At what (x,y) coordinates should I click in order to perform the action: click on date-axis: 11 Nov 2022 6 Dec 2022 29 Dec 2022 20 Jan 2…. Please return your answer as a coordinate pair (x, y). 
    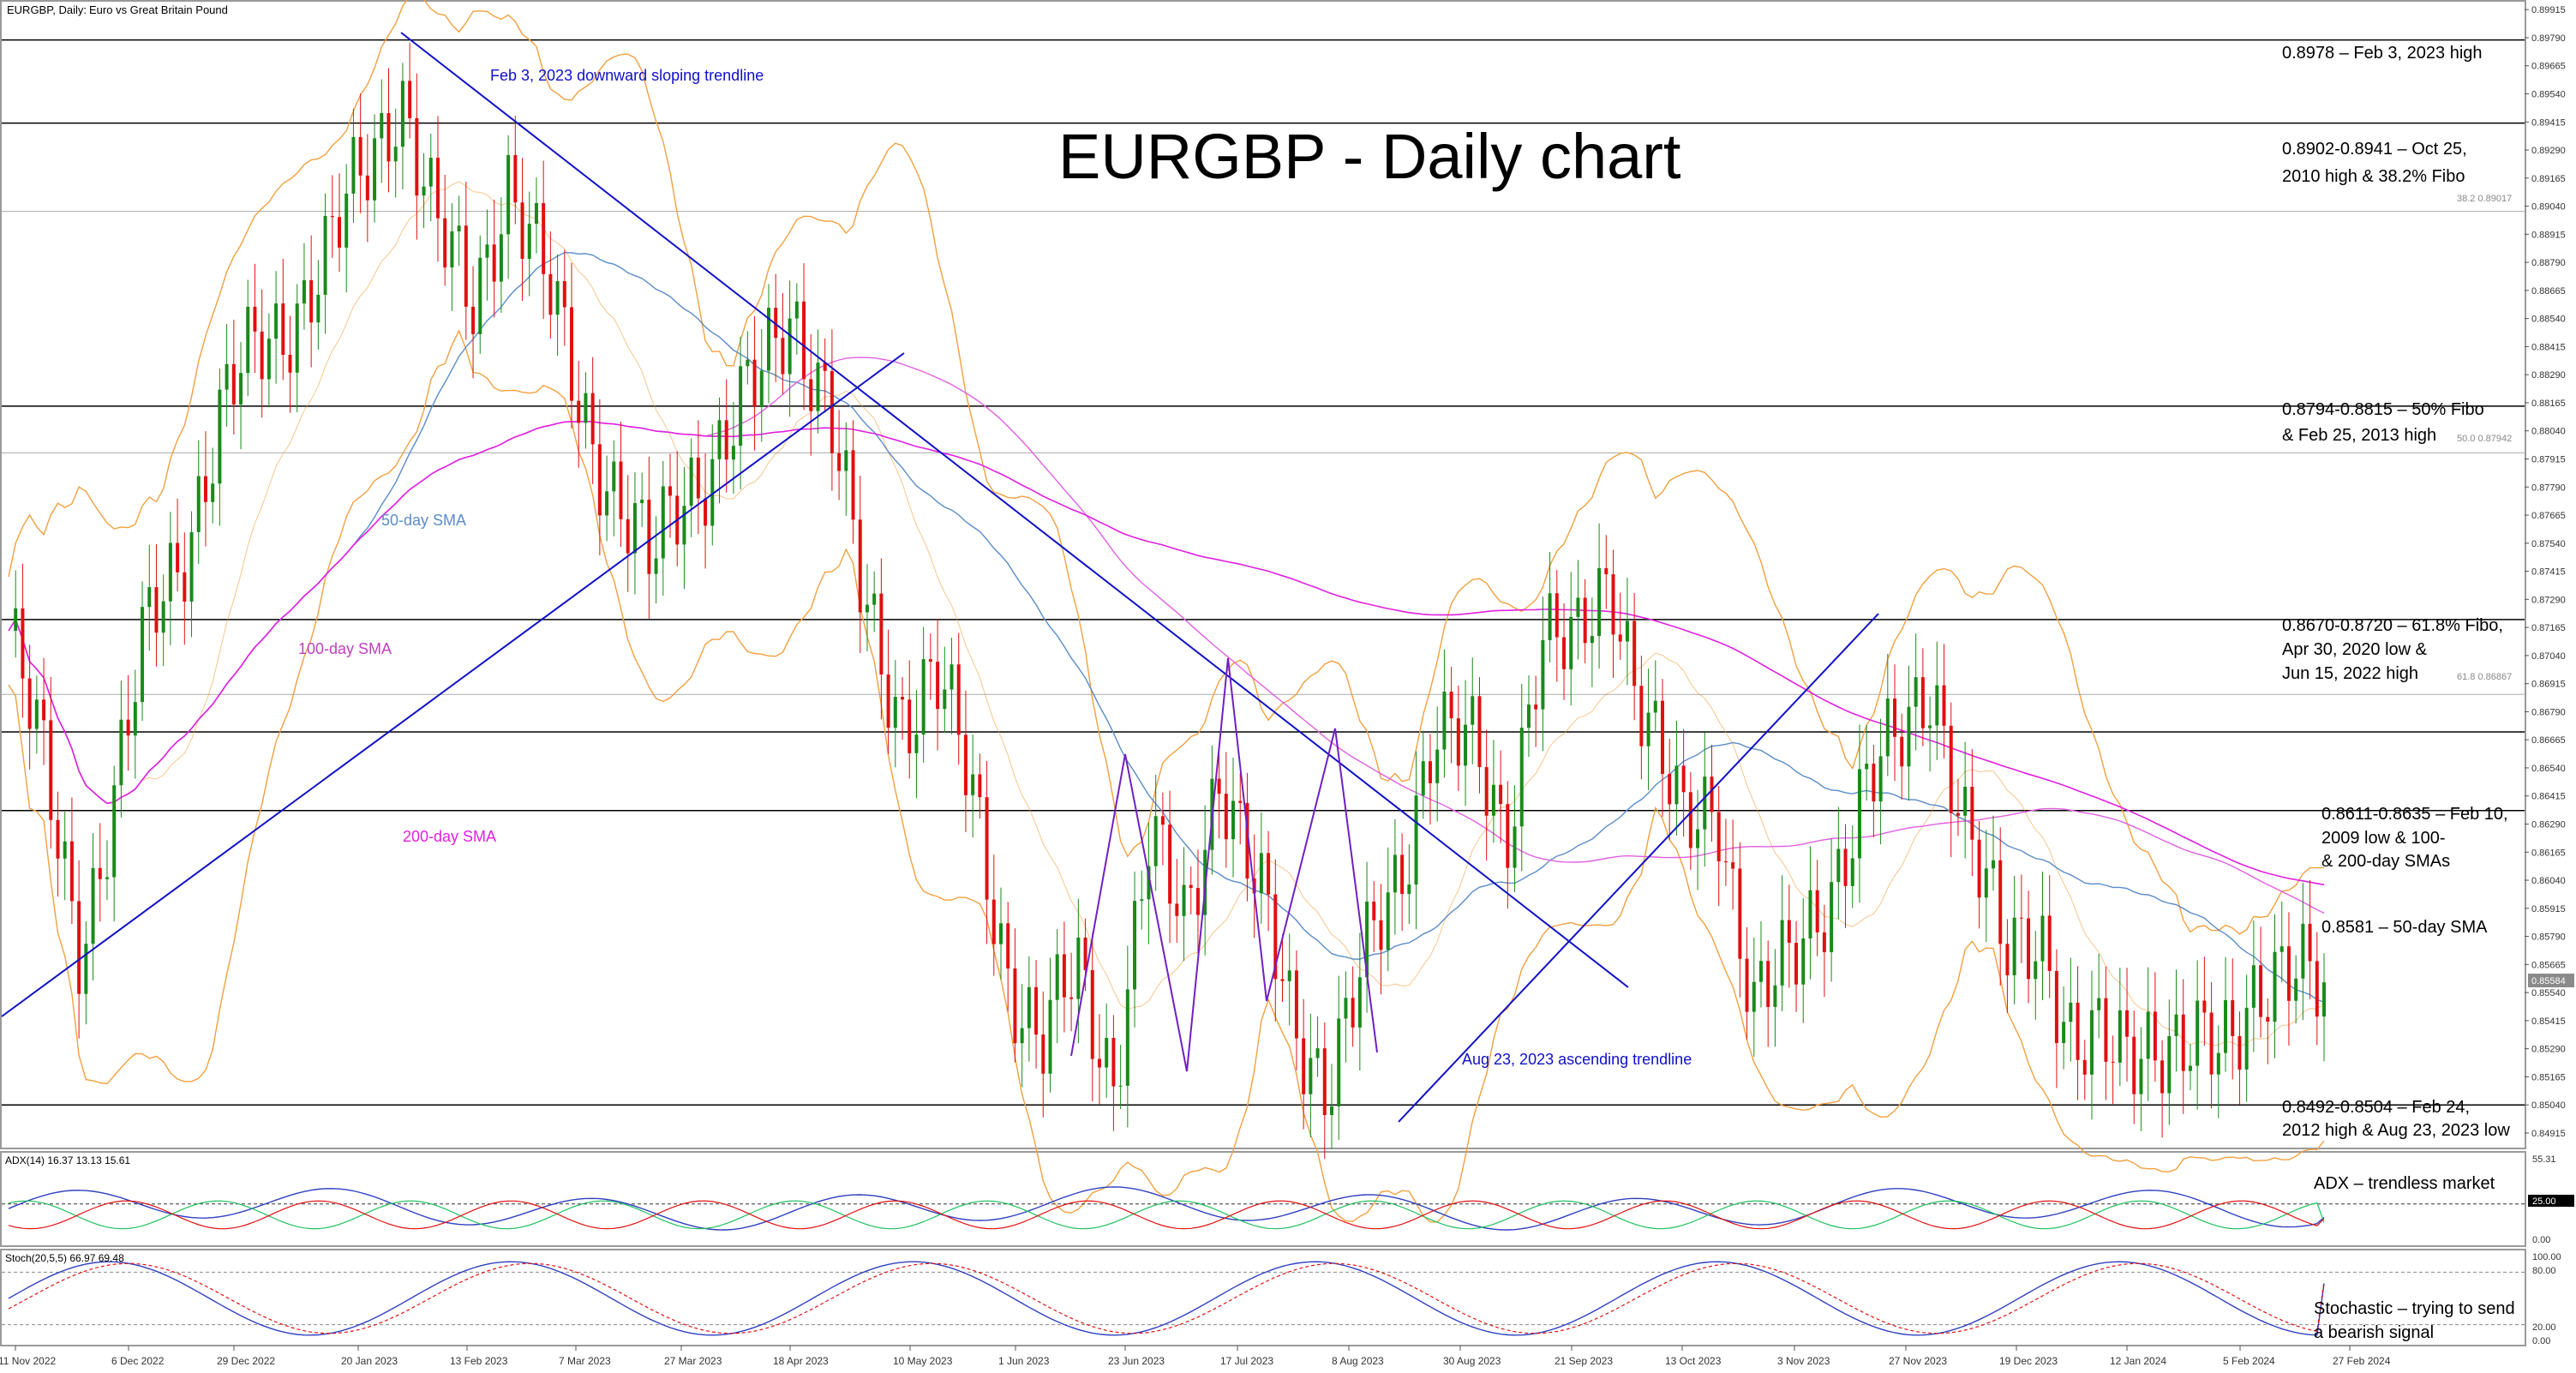
    Looking at the image, I should click on (1195, 1356).